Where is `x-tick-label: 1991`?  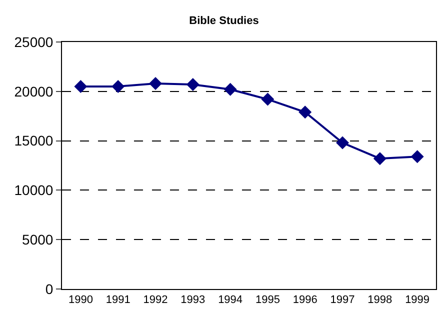
x-tick-label: 1991 is located at coordinates (118, 300).